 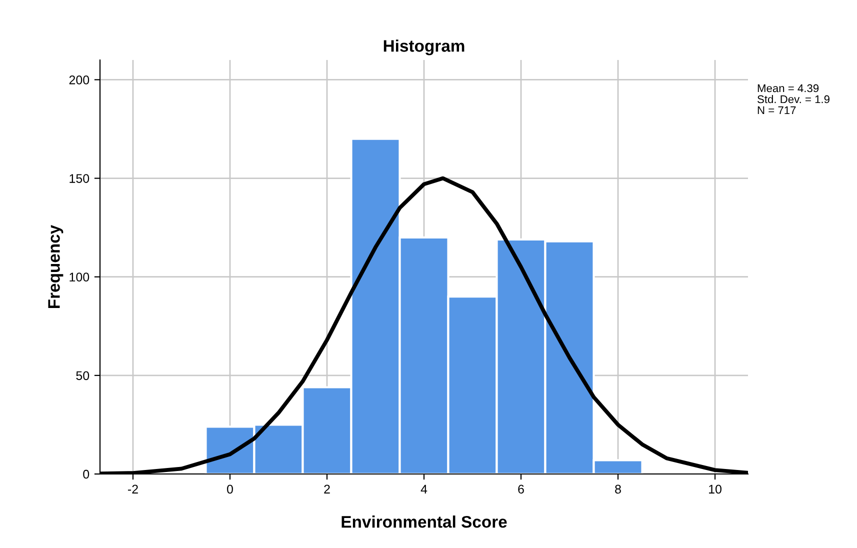 What do you see at coordinates (777, 110) in the screenshot?
I see `text: N = 717` at bounding box center [777, 110].